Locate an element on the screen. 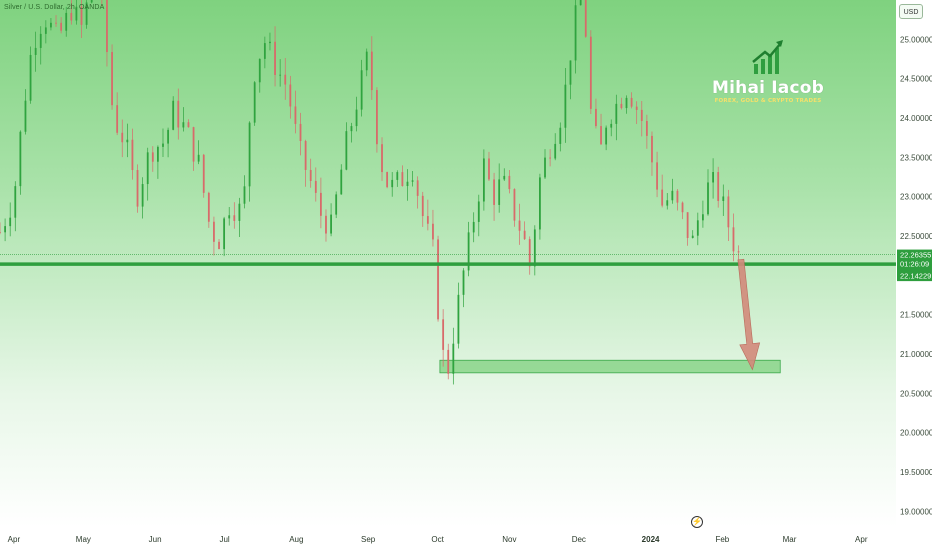  current-price-tag is located at coordinates (914, 260).